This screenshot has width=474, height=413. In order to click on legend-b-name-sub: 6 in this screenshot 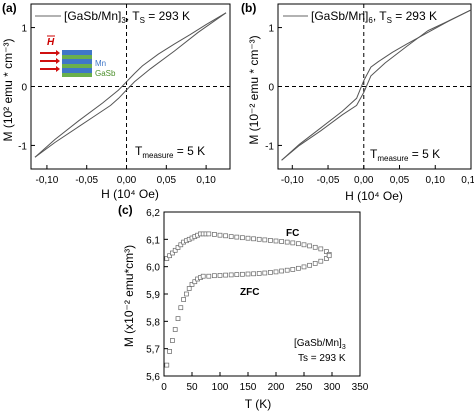, I will do `click(370, 20)`.